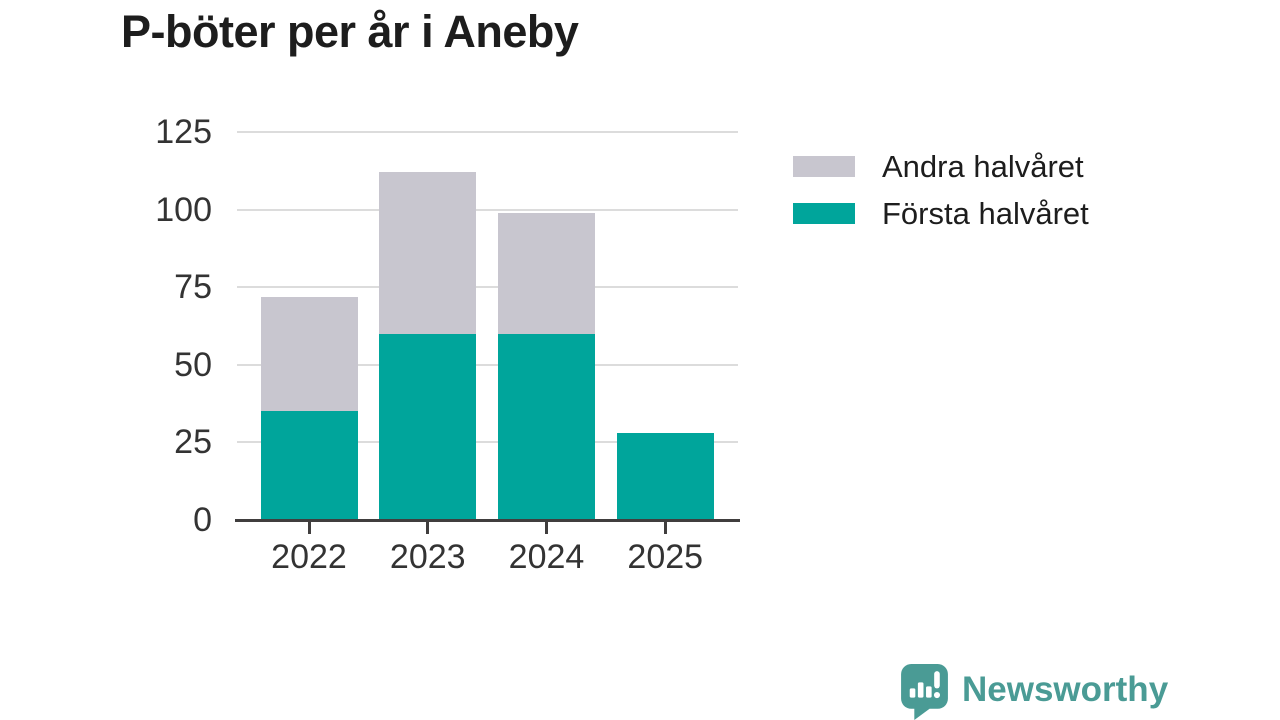  Describe the element at coordinates (183, 132) in the screenshot. I see `y-axis-tick-label: 125` at that location.